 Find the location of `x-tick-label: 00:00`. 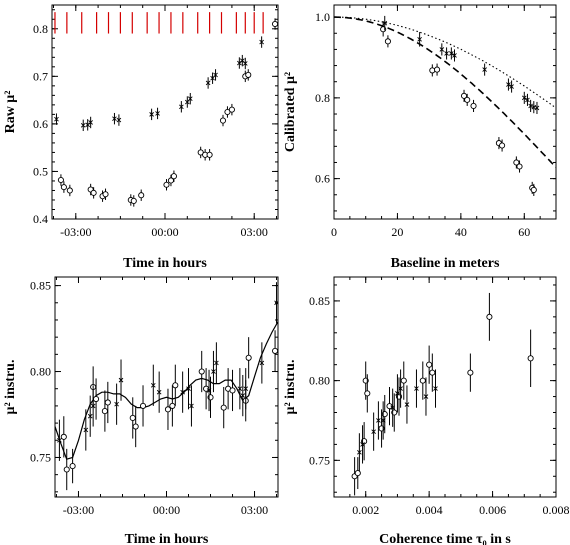

x-tick-label: 00:00 is located at coordinates (166, 510).